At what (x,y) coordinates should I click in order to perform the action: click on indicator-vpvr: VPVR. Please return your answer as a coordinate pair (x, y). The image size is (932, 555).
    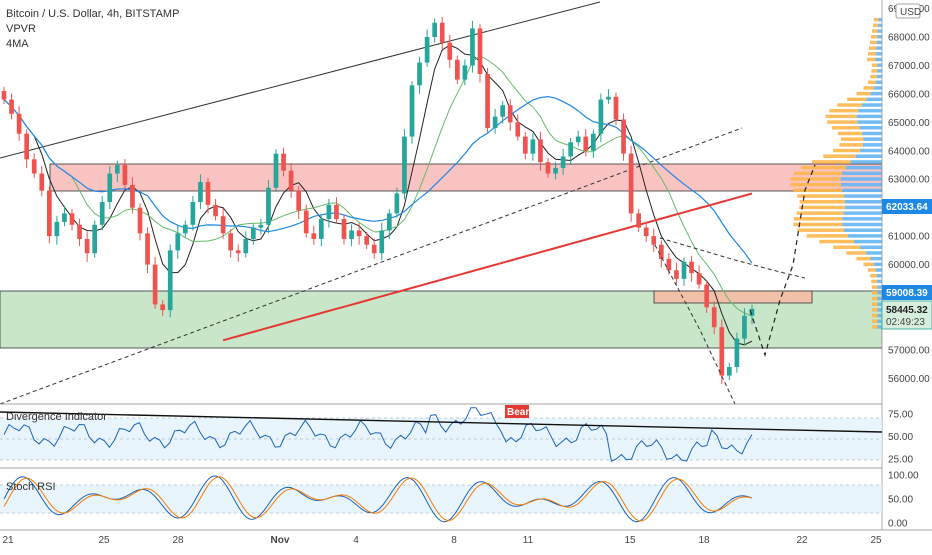
    Looking at the image, I should click on (21, 29).